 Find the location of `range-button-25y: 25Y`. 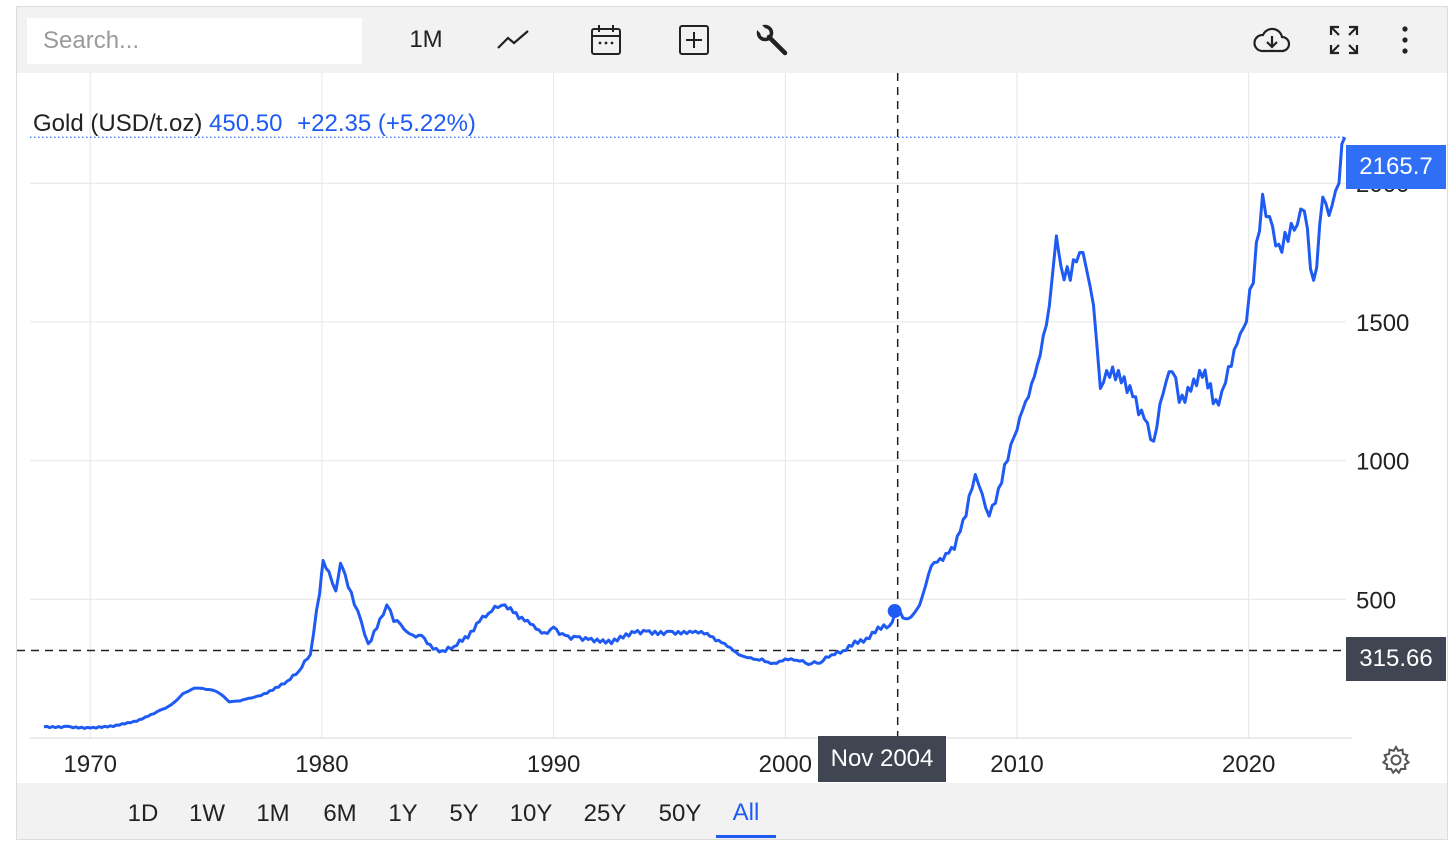

range-button-25y: 25Y is located at coordinates (605, 813).